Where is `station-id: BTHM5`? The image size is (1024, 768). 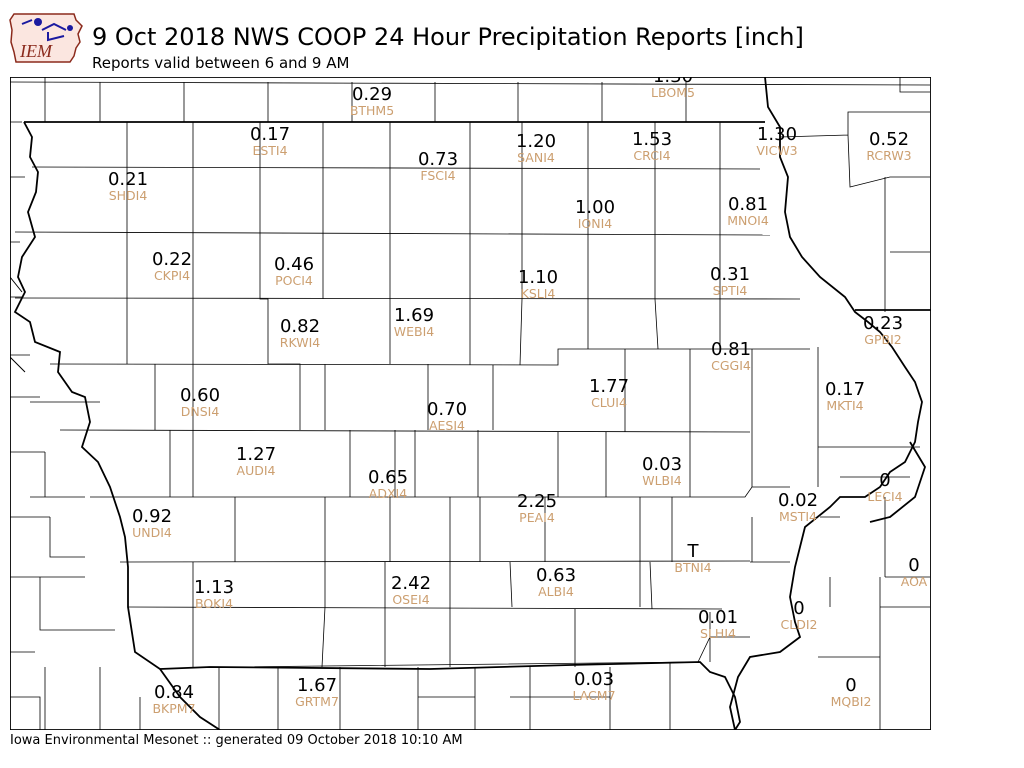 station-id: BTHM5 is located at coordinates (372, 110).